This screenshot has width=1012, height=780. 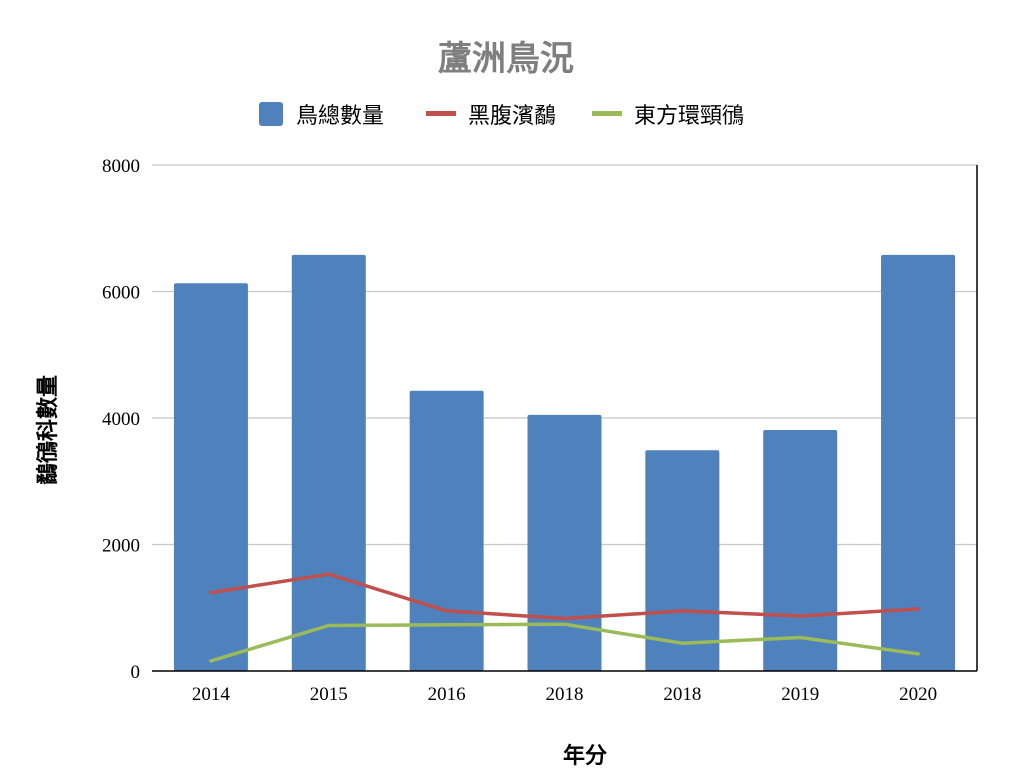 What do you see at coordinates (329, 694) in the screenshot?
I see `x-tick-label: 2015` at bounding box center [329, 694].